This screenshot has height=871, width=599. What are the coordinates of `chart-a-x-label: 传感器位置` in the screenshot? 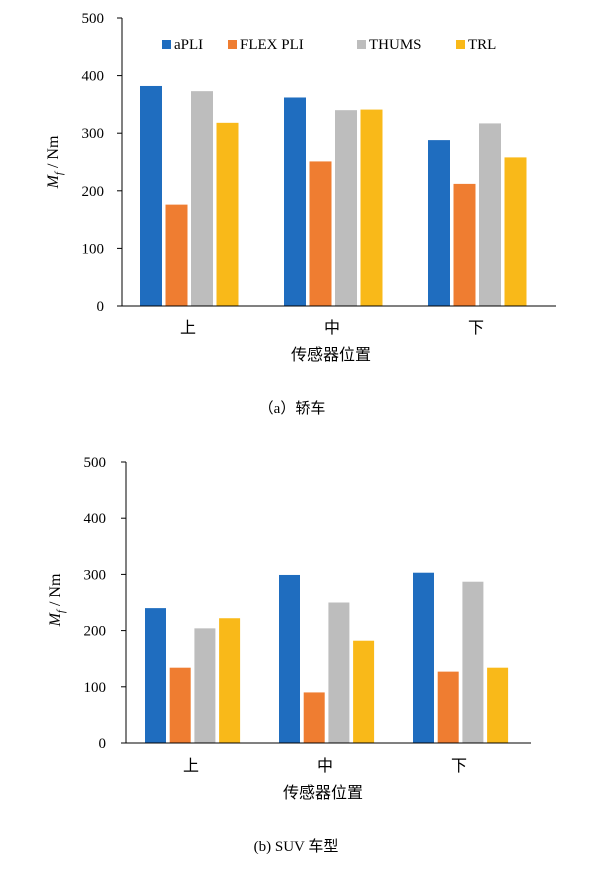 It's located at (331, 354).